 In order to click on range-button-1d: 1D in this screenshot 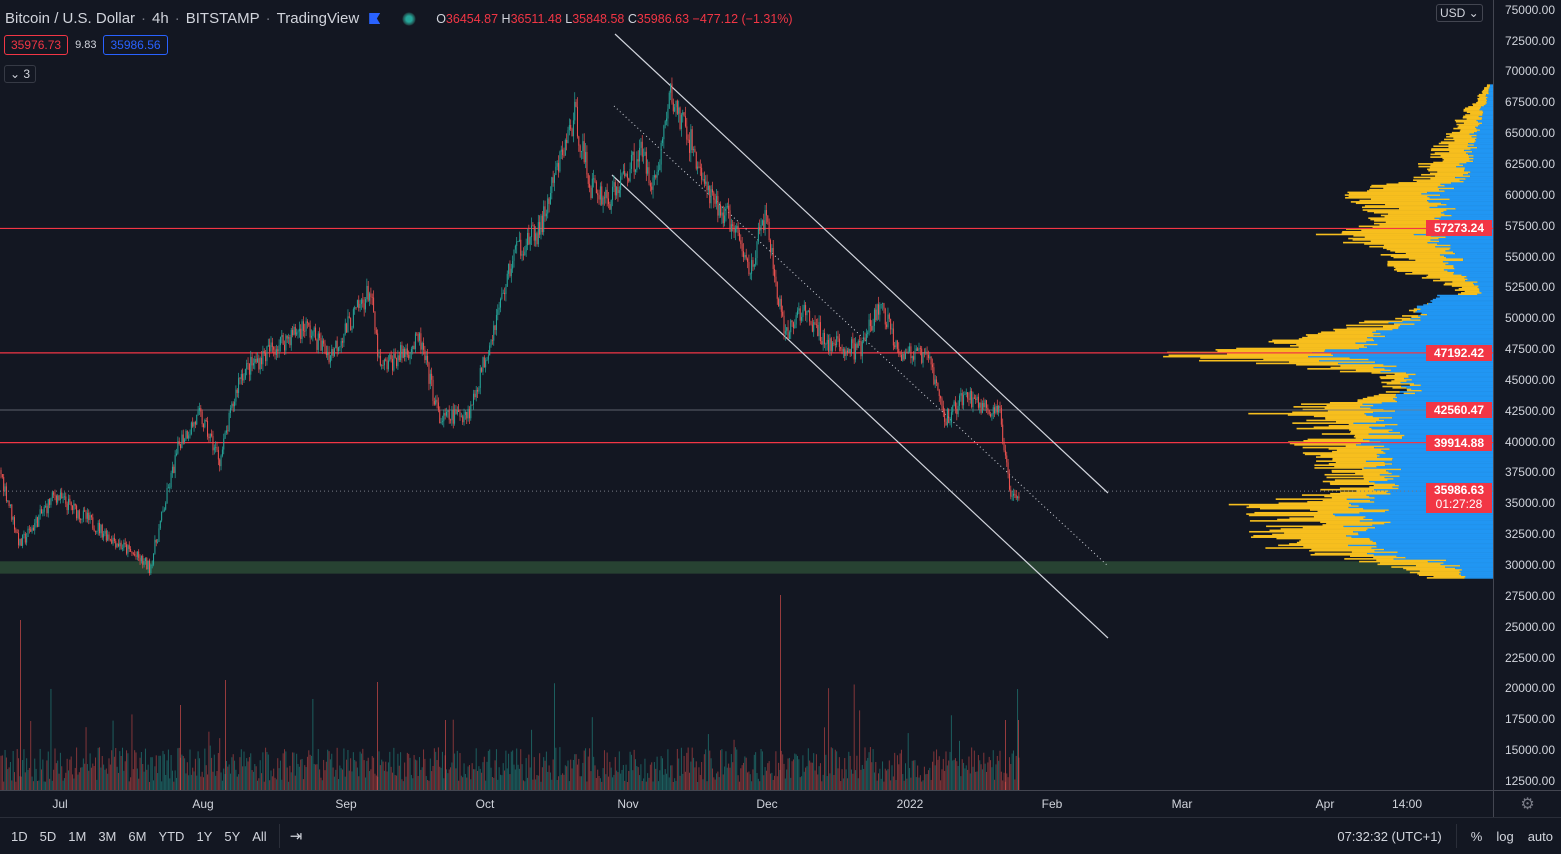, I will do `click(19, 836)`.